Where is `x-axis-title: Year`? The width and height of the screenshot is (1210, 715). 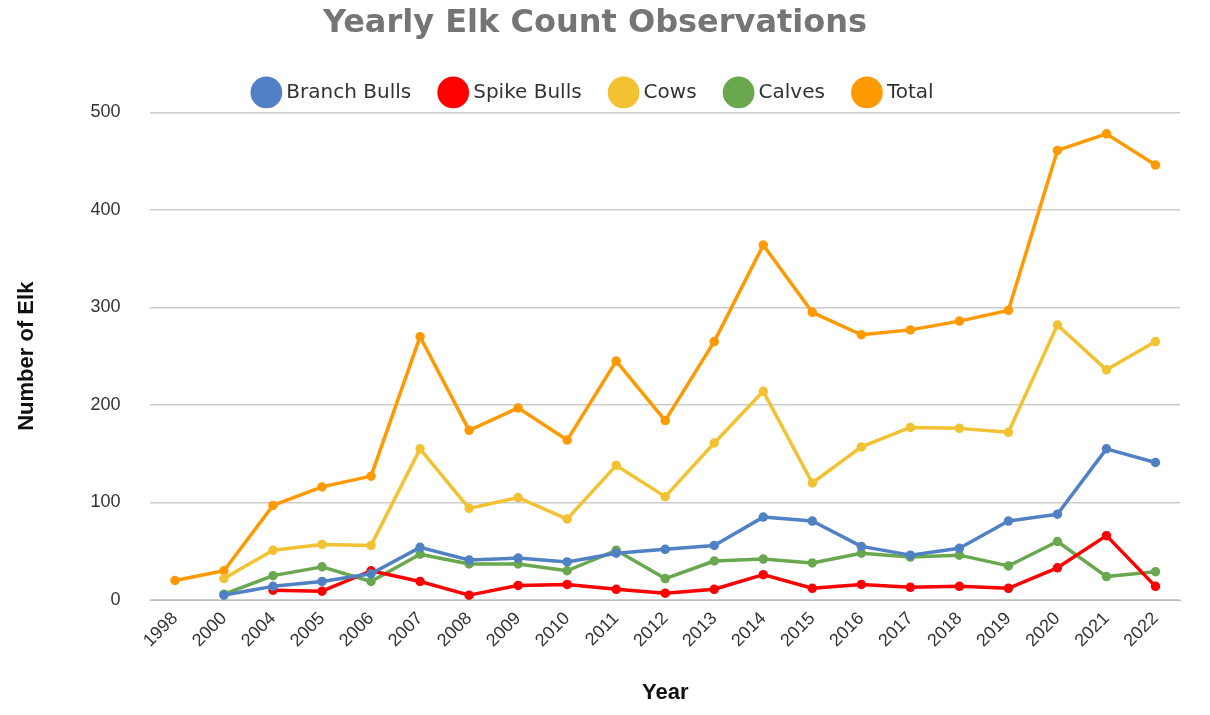 x-axis-title: Year is located at coordinates (665, 691).